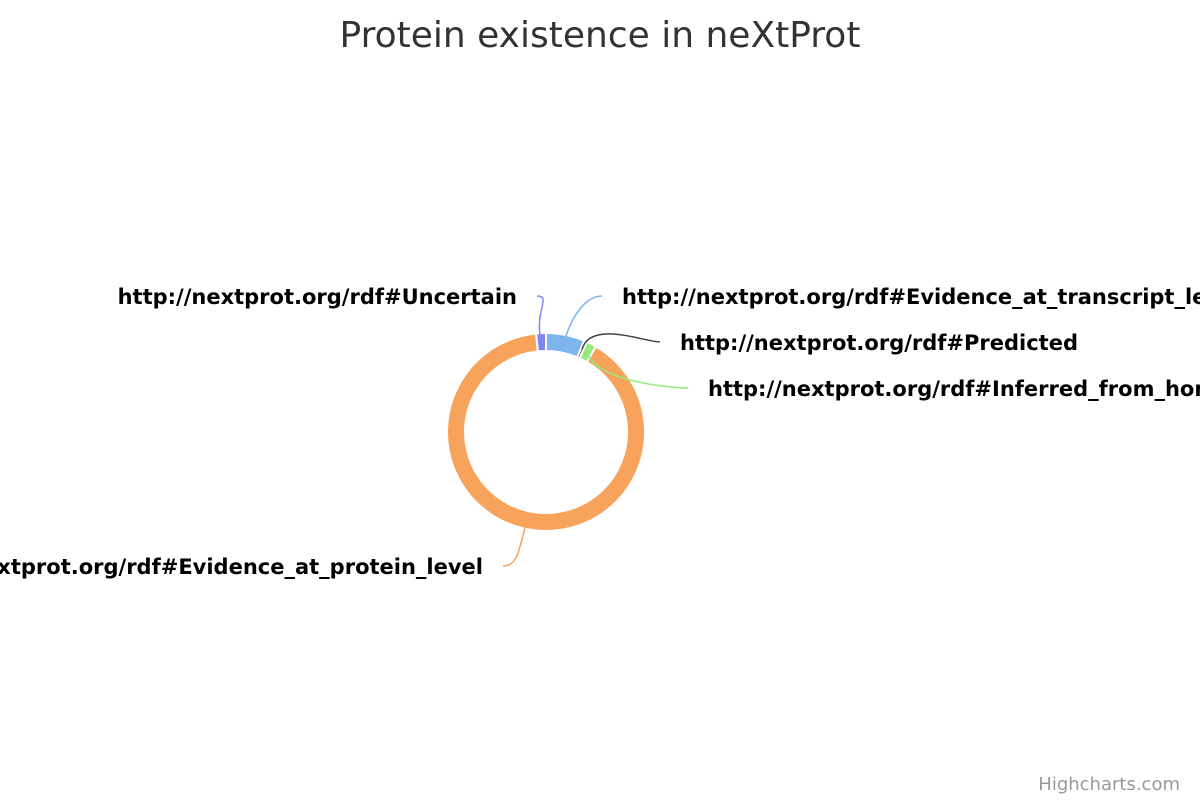 This screenshot has width=1200, height=800. What do you see at coordinates (879, 343) in the screenshot?
I see `slice-label: http://nextprot.org/rdf#Predicted` at bounding box center [879, 343].